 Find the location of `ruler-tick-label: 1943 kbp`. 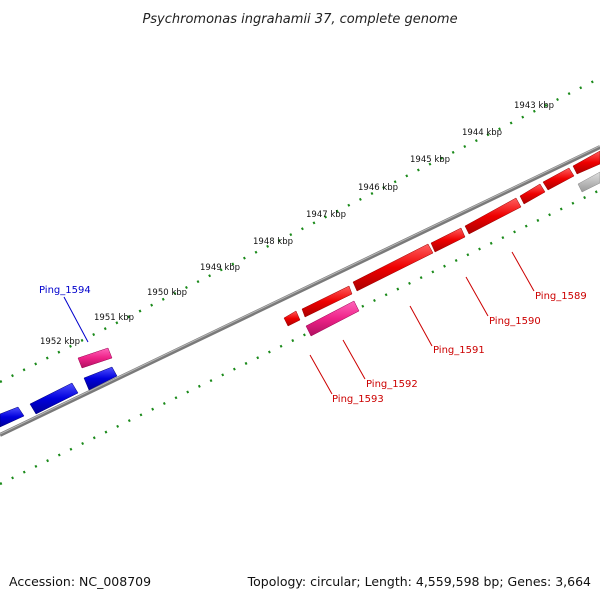

ruler-tick-label: 1943 kbp is located at coordinates (534, 106).